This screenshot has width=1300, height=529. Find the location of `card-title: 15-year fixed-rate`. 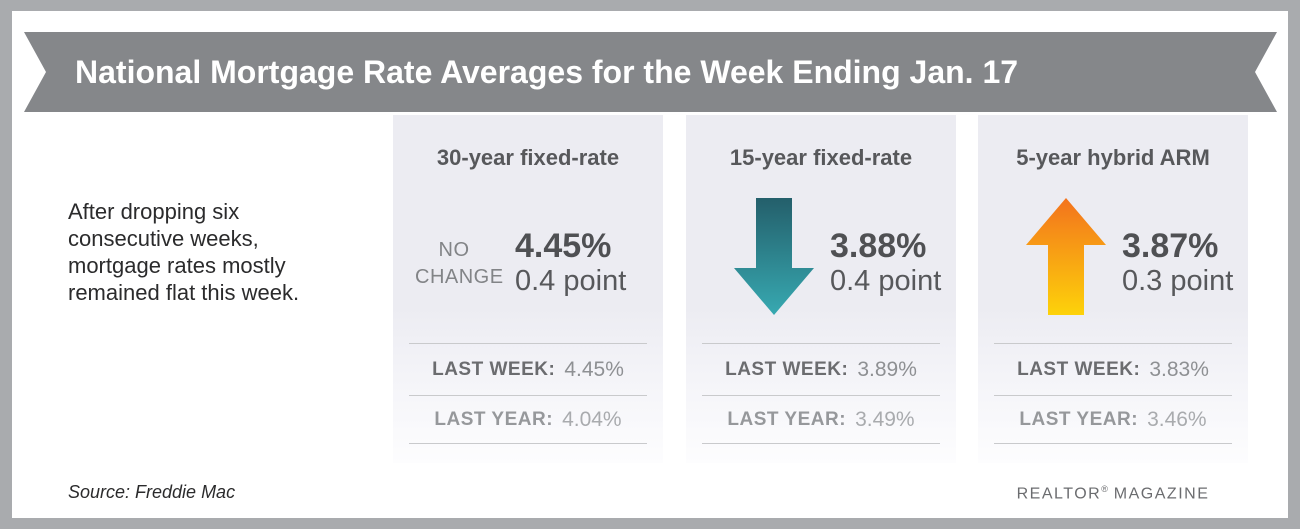

card-title: 15-year fixed-rate is located at coordinates (821, 157).